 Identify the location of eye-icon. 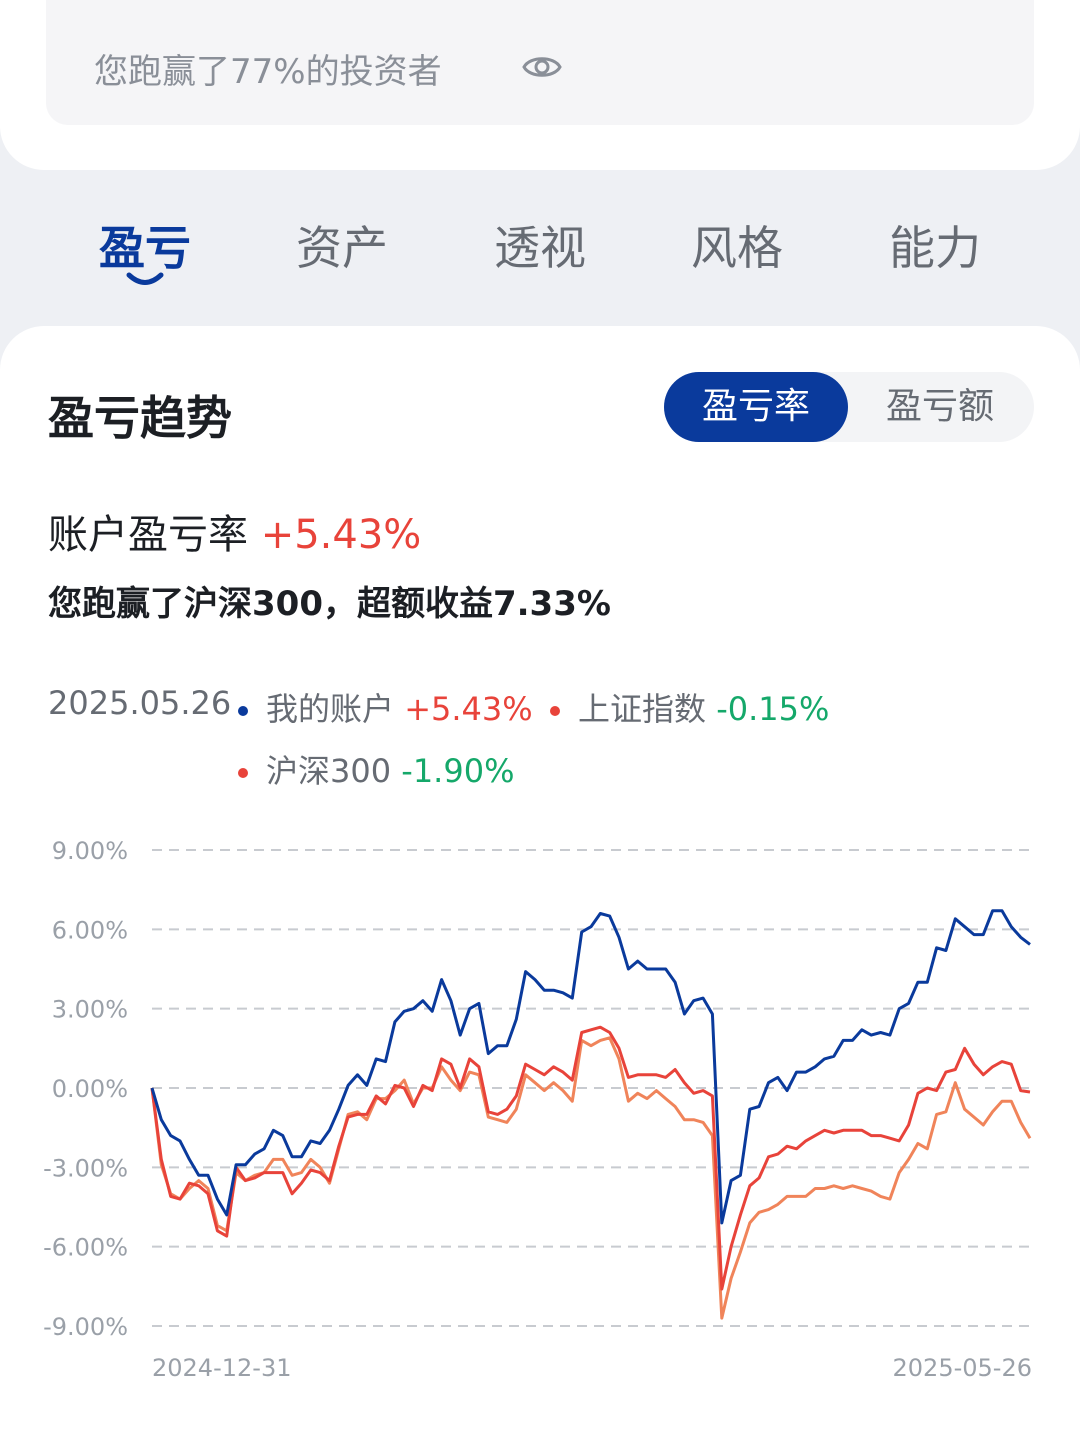
(542, 67).